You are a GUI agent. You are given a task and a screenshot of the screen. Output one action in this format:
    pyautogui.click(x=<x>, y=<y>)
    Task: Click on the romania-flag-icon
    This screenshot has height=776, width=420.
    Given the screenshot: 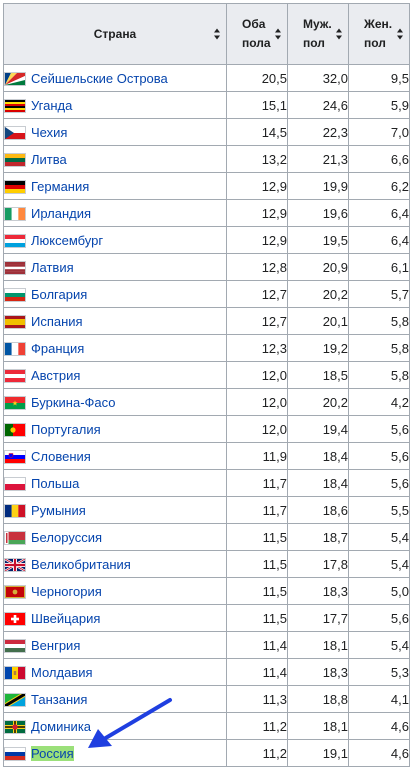 What is the action you would take?
    pyautogui.click(x=15, y=510)
    